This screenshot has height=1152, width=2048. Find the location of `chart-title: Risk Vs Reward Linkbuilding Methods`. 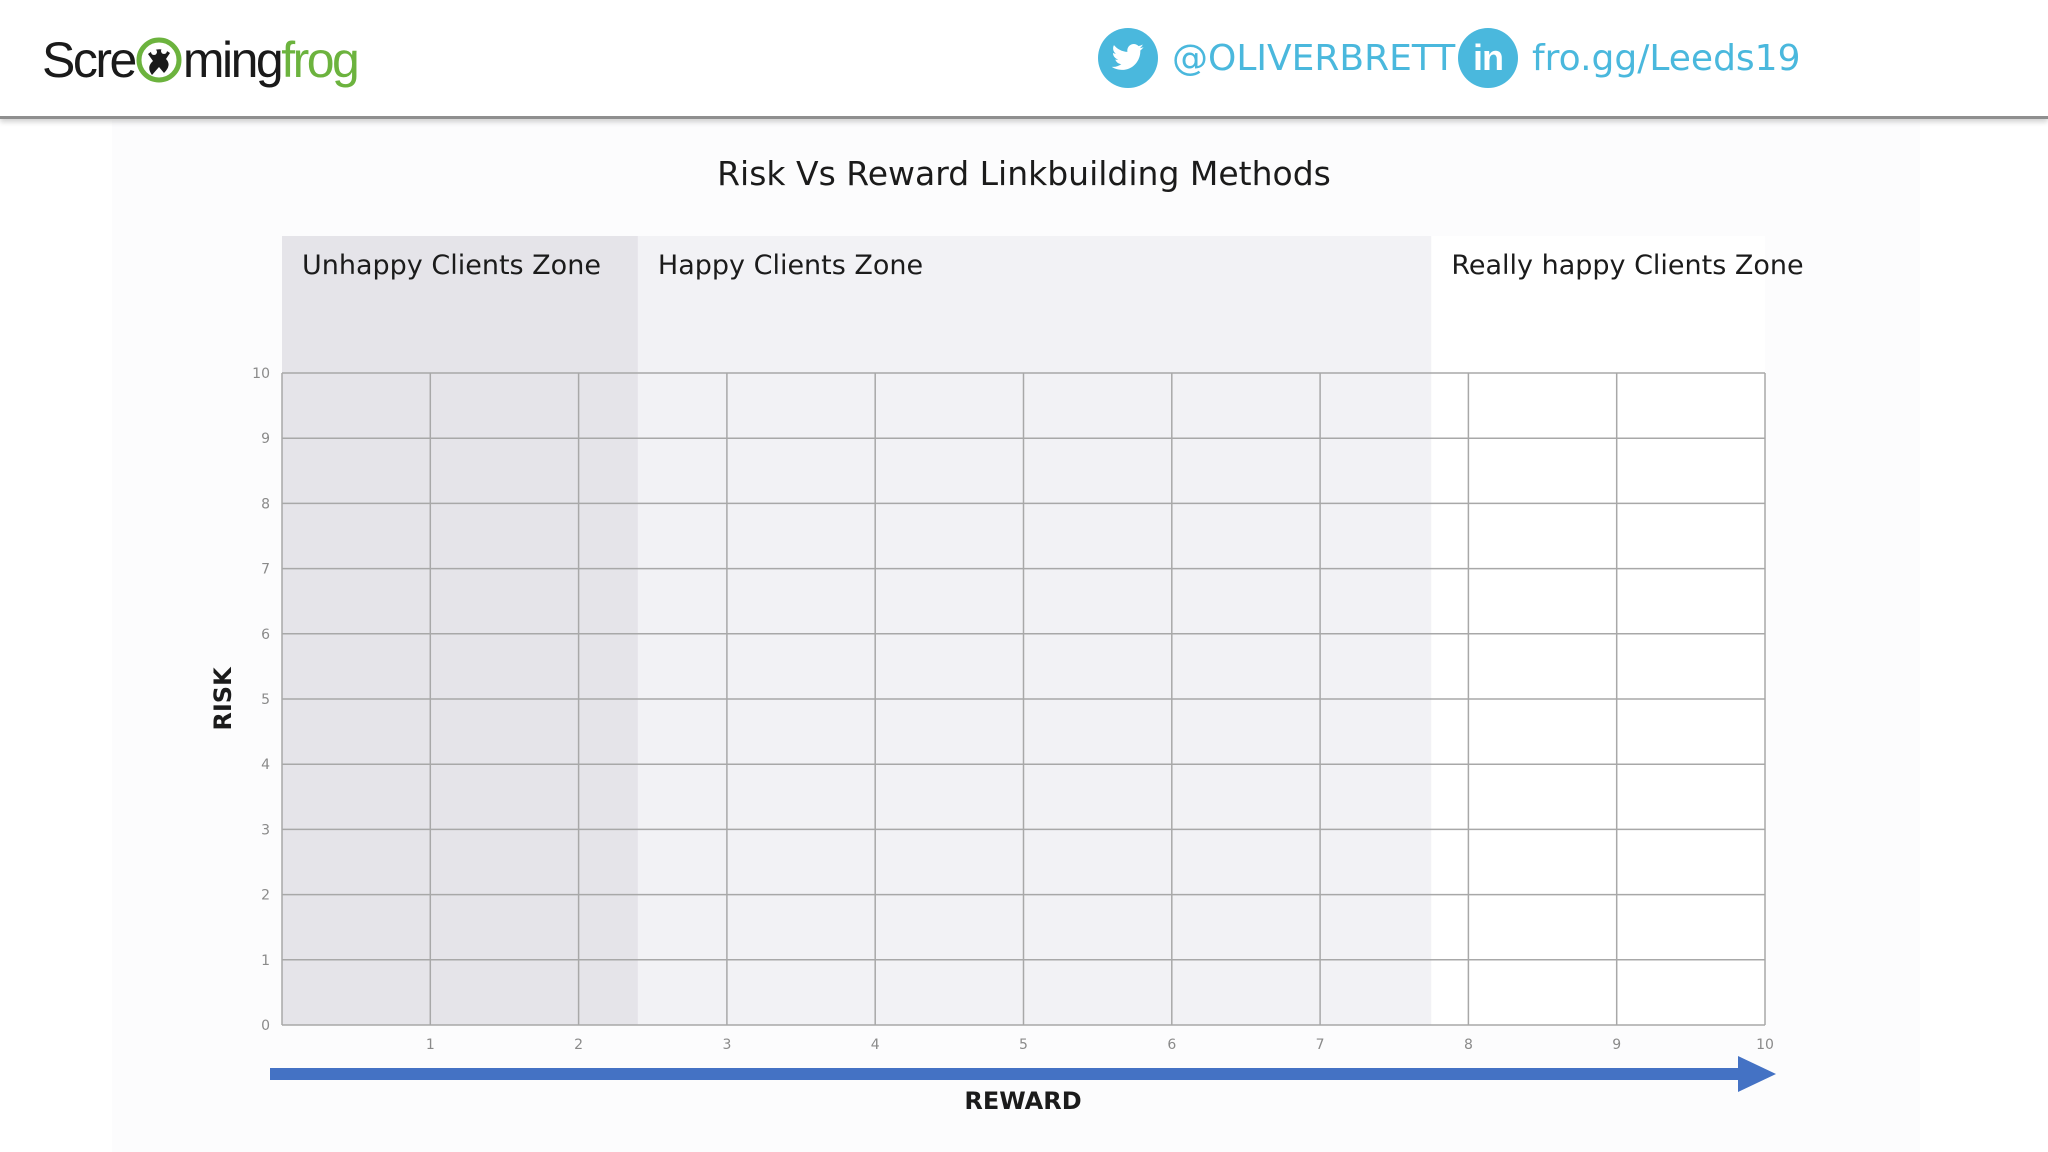

chart-title: Risk Vs Reward Linkbuilding Methods is located at coordinates (1024, 173).